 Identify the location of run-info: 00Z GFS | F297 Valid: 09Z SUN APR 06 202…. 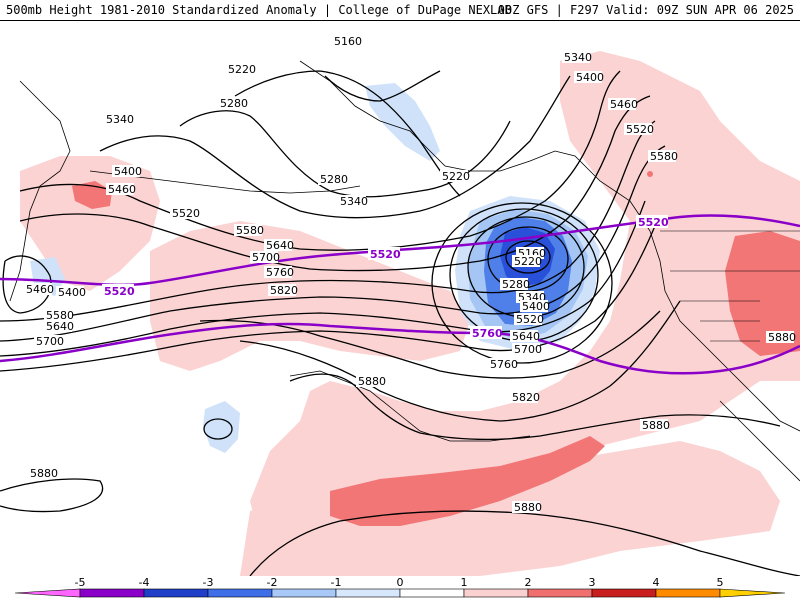
(645, 10).